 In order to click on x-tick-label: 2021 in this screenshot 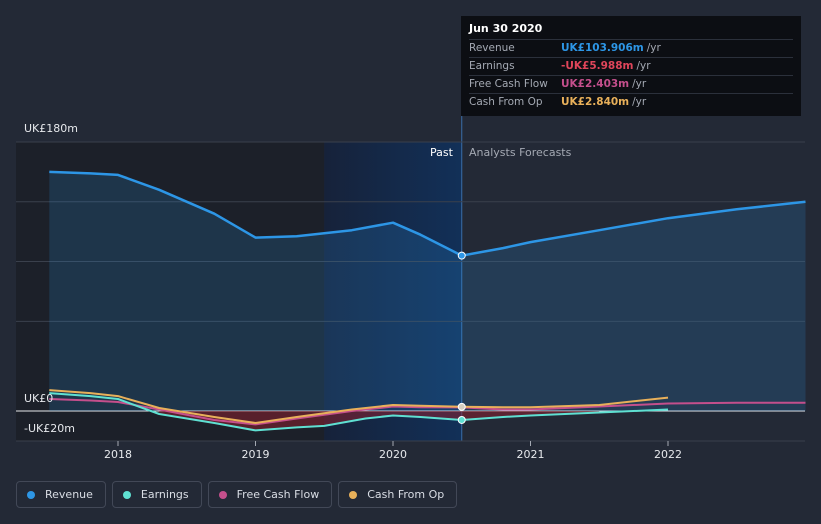, I will do `click(531, 454)`.